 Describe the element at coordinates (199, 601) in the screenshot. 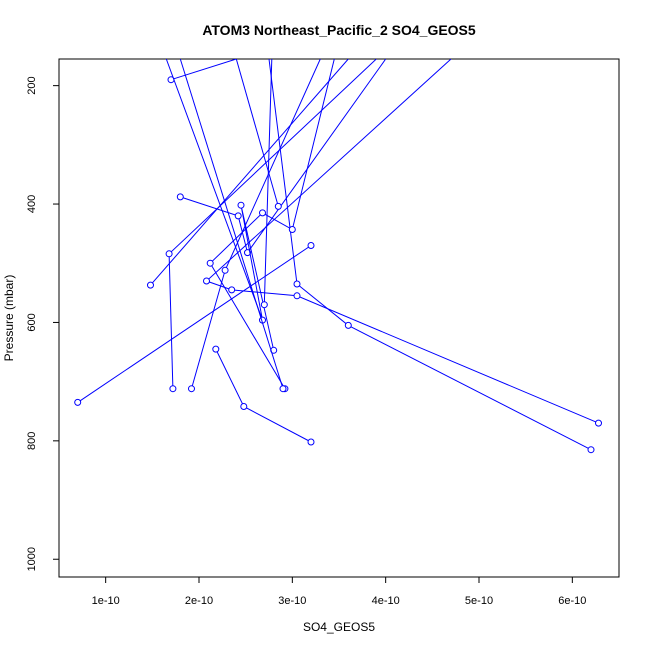

I see `x-tick-label: 2e-10` at that location.